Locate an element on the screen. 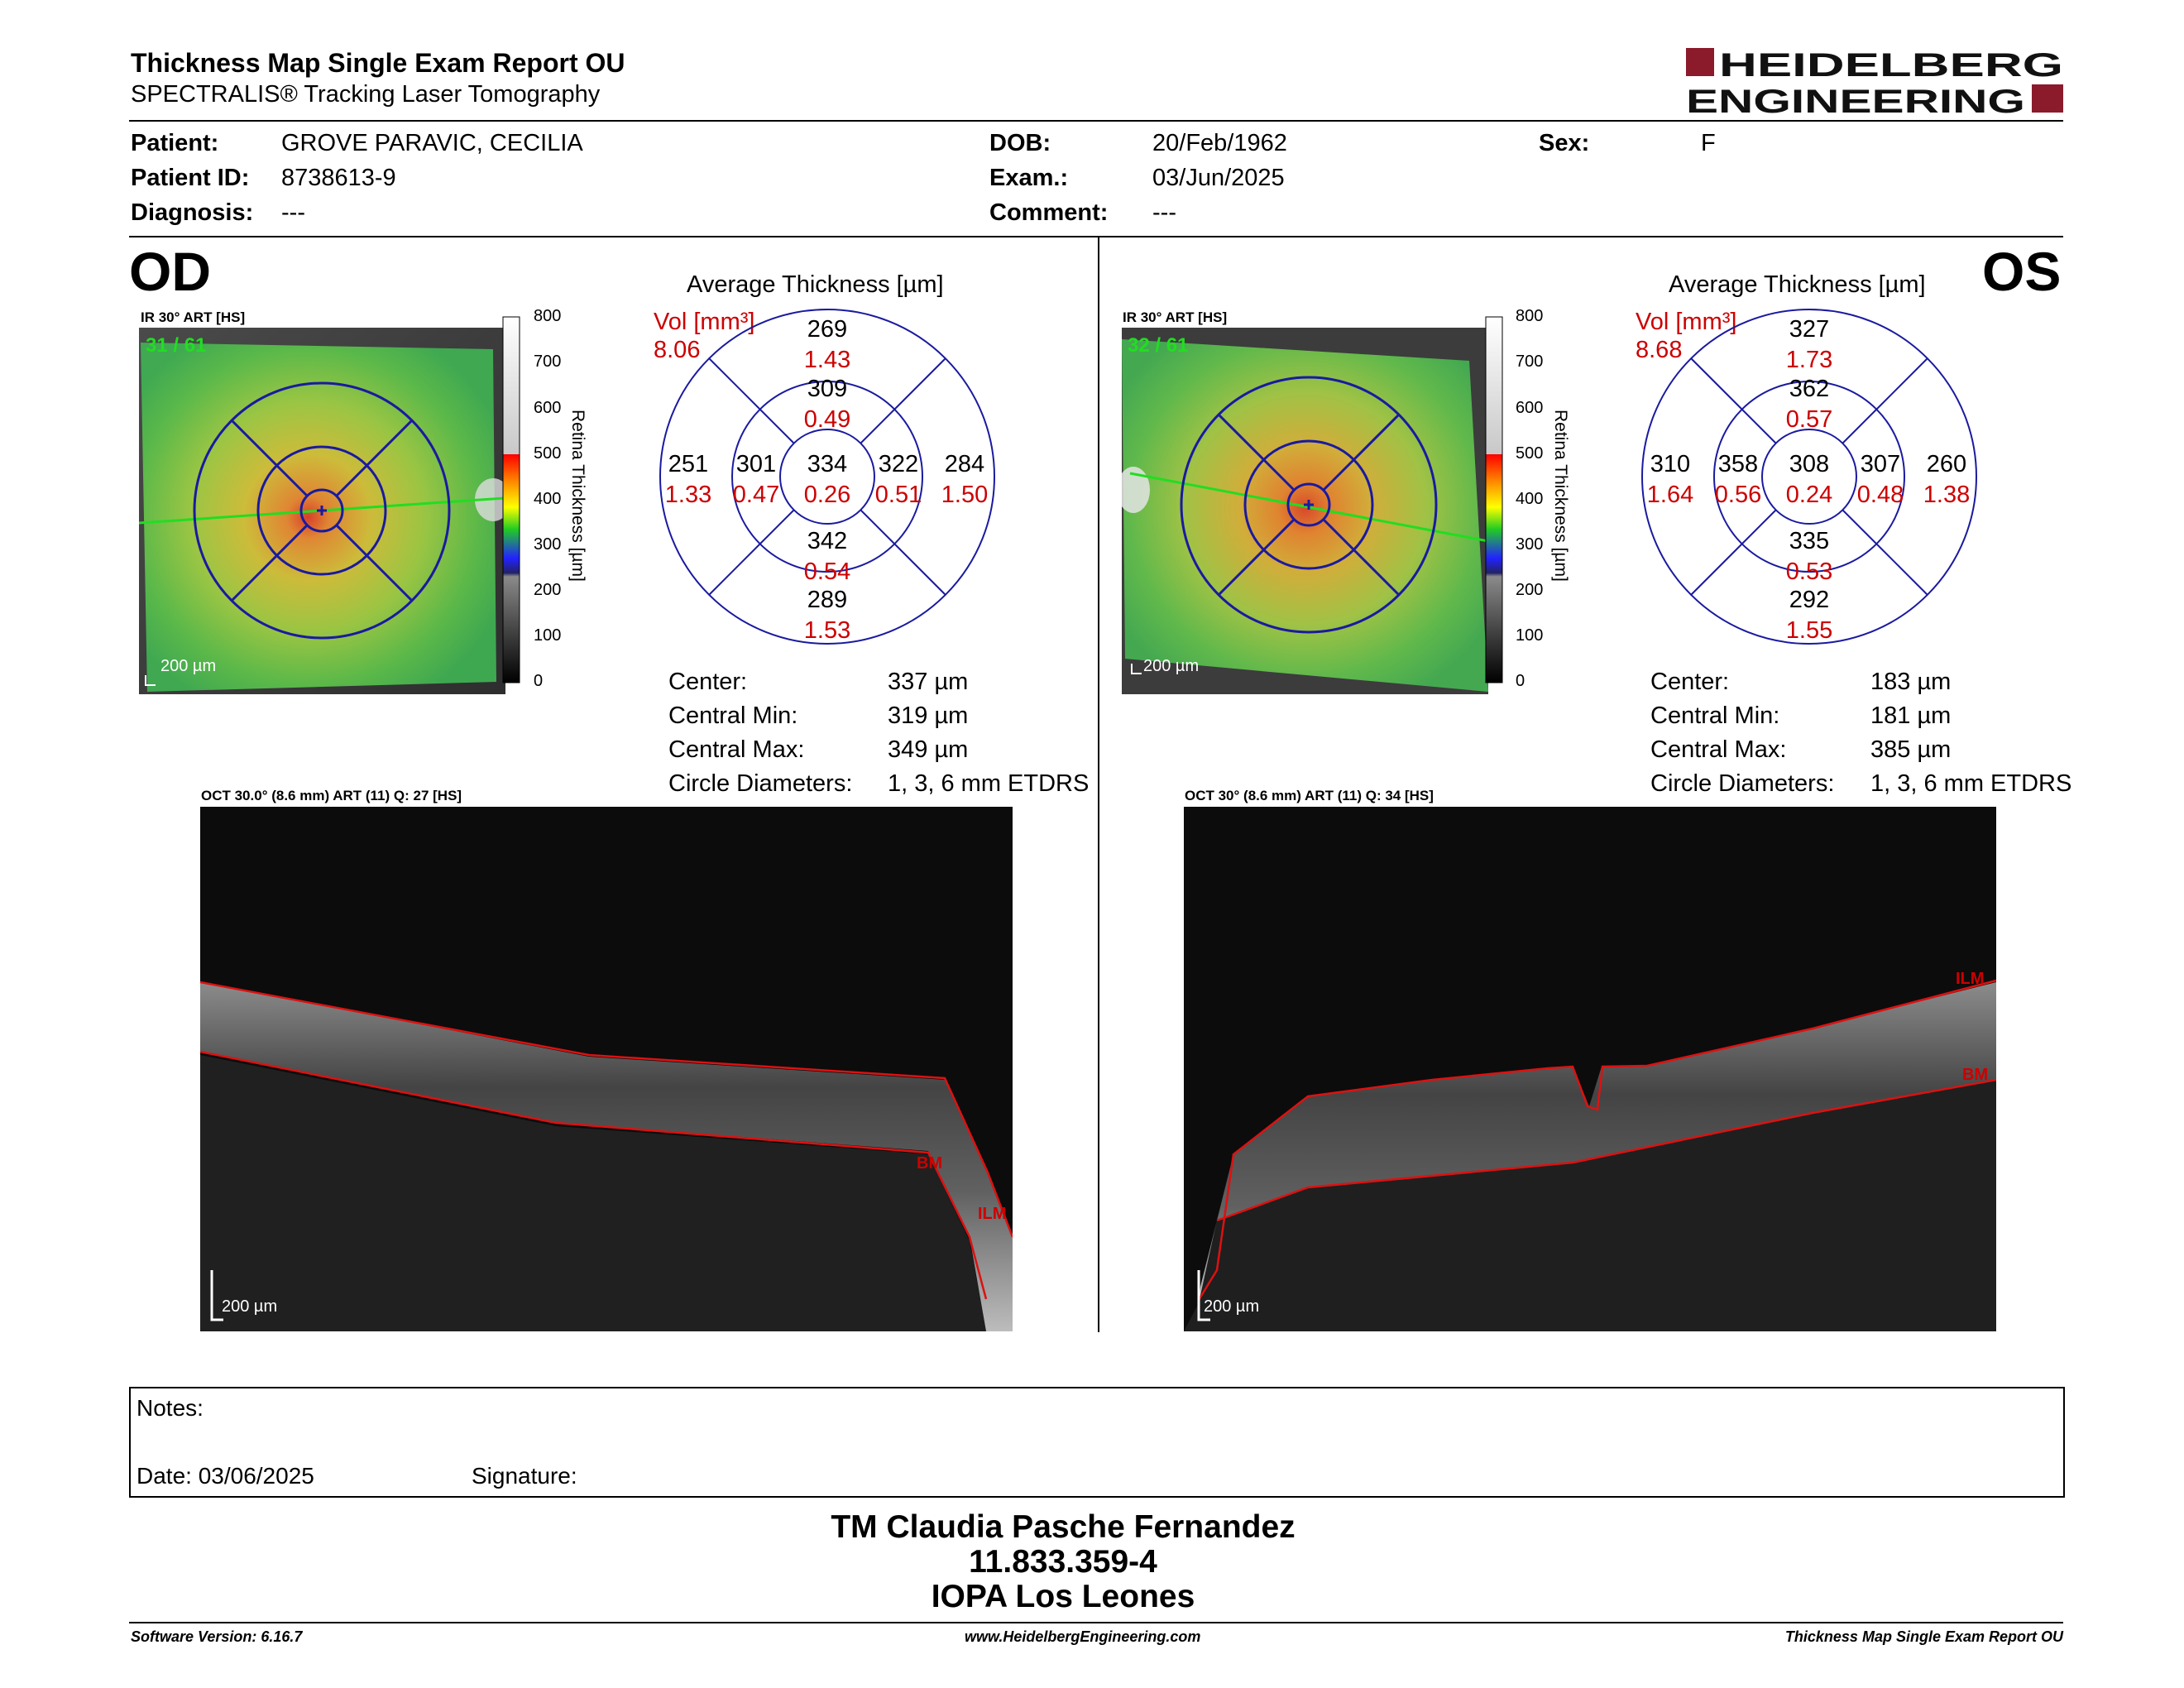 This screenshot has width=2184, height=1688. os-inner-right-thickness: 307 is located at coordinates (1880, 464).